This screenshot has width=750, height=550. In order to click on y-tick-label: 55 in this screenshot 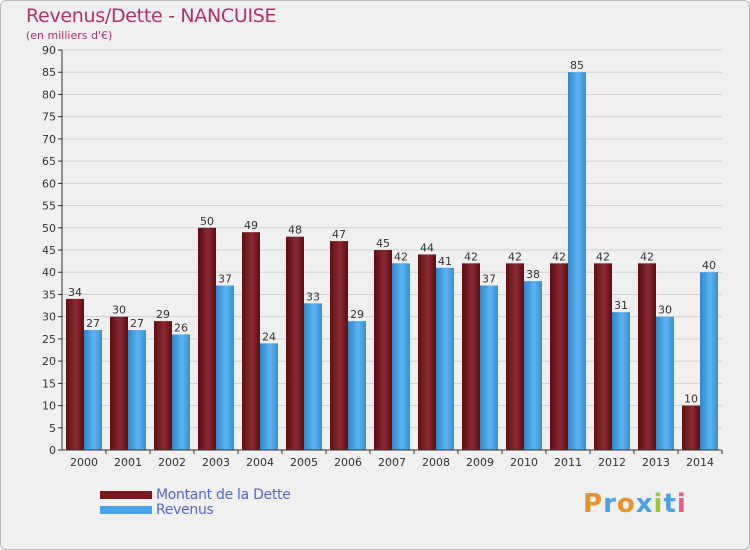, I will do `click(49, 206)`.